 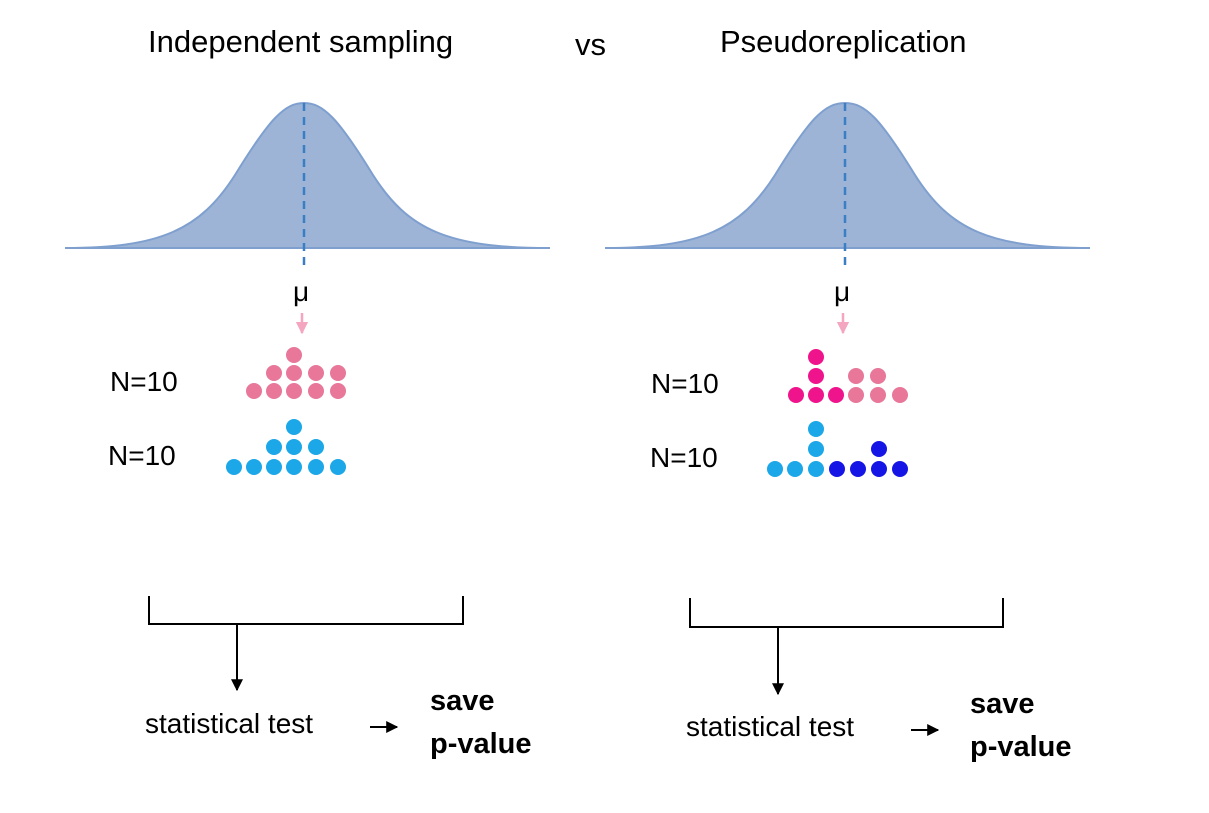 What do you see at coordinates (837, 449) in the screenshot?
I see `right-blue-dot-group` at bounding box center [837, 449].